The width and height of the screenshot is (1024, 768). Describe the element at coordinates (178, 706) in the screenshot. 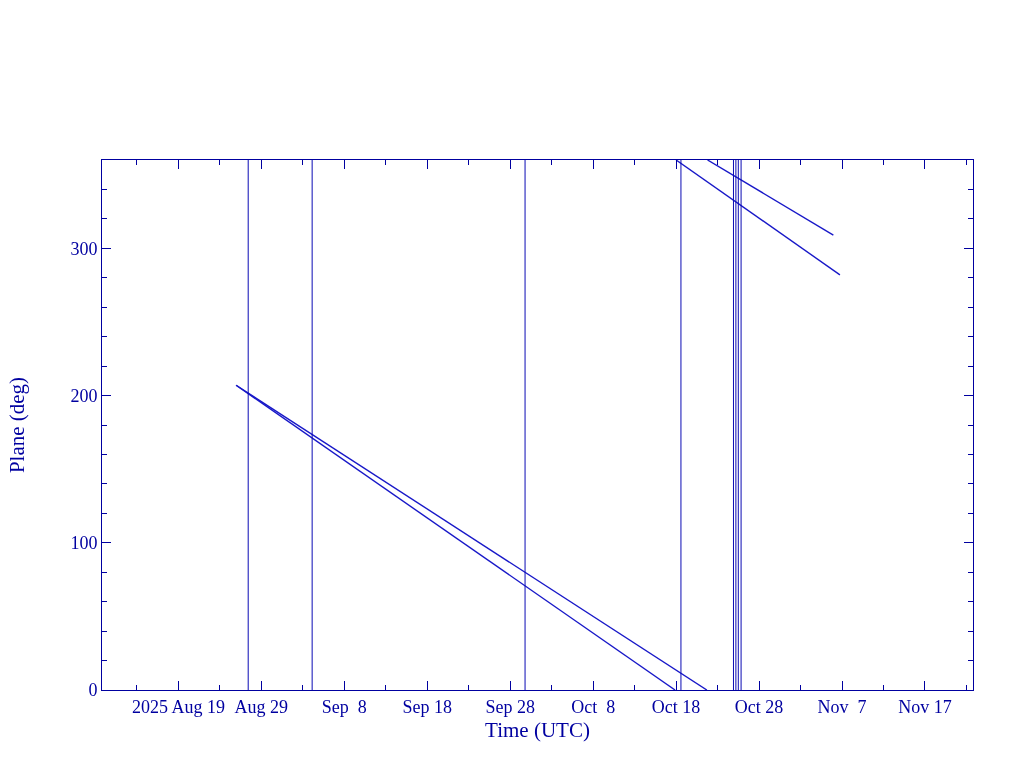

I see `x-tick-label: 2025 Aug 19` at that location.